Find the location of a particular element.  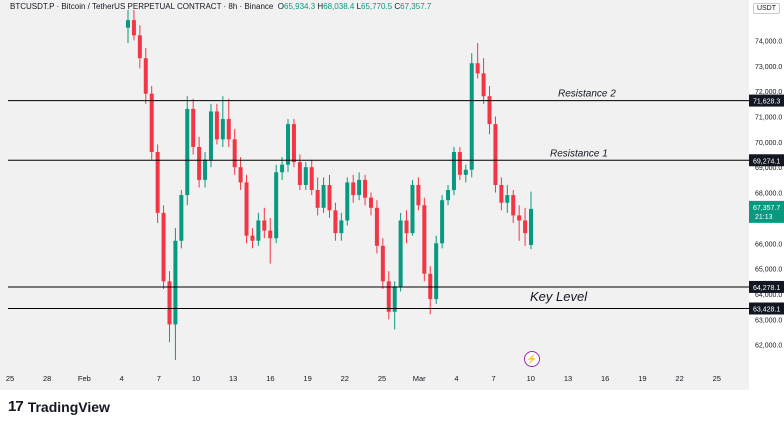

tradingview-footer: 17 TradingView is located at coordinates (59, 406).